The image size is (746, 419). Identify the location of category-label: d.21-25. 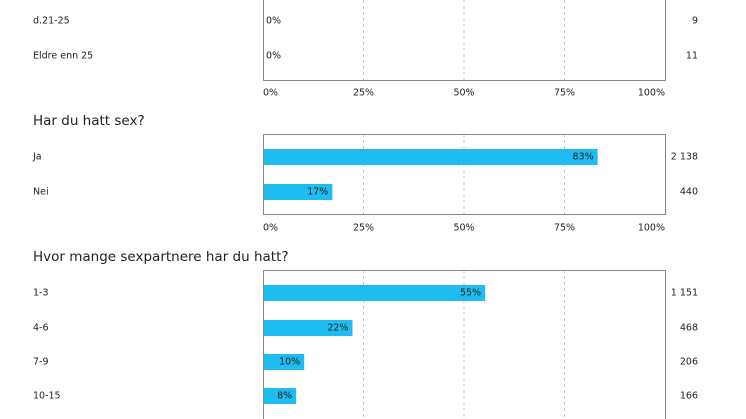
(51, 21).